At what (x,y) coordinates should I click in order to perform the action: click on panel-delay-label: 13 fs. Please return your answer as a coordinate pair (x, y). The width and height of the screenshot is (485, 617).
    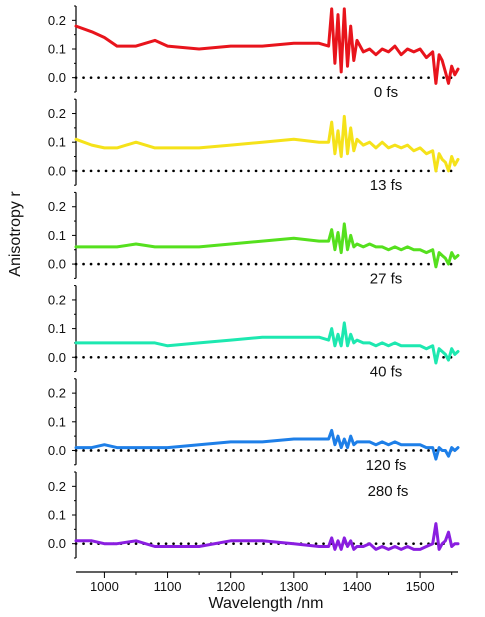
    Looking at the image, I should click on (386, 185).